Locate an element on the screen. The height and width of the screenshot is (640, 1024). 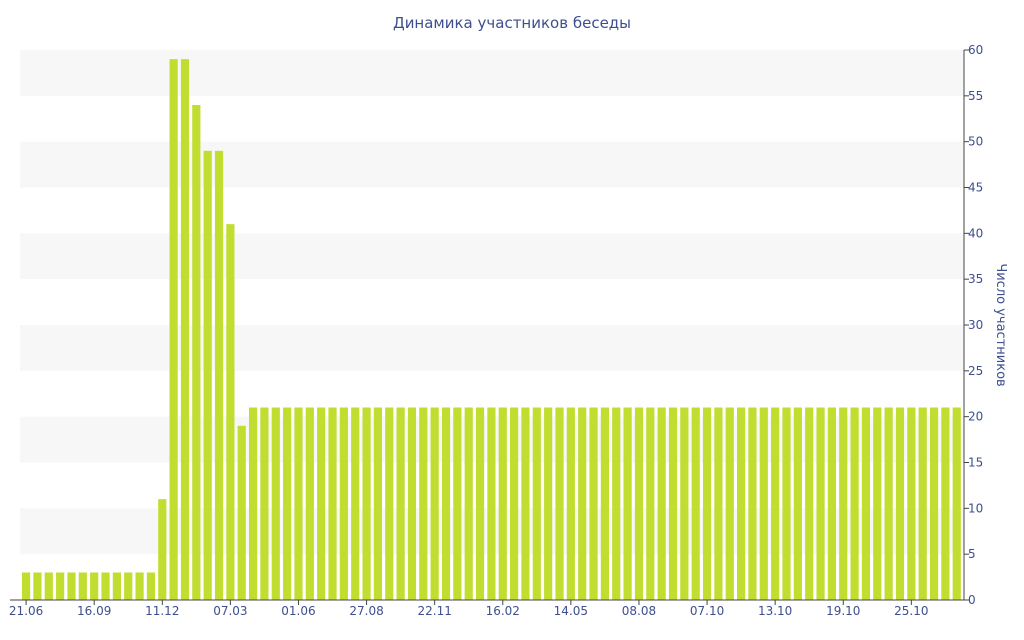
x-tick-label: 16.09 is located at coordinates (94, 611).